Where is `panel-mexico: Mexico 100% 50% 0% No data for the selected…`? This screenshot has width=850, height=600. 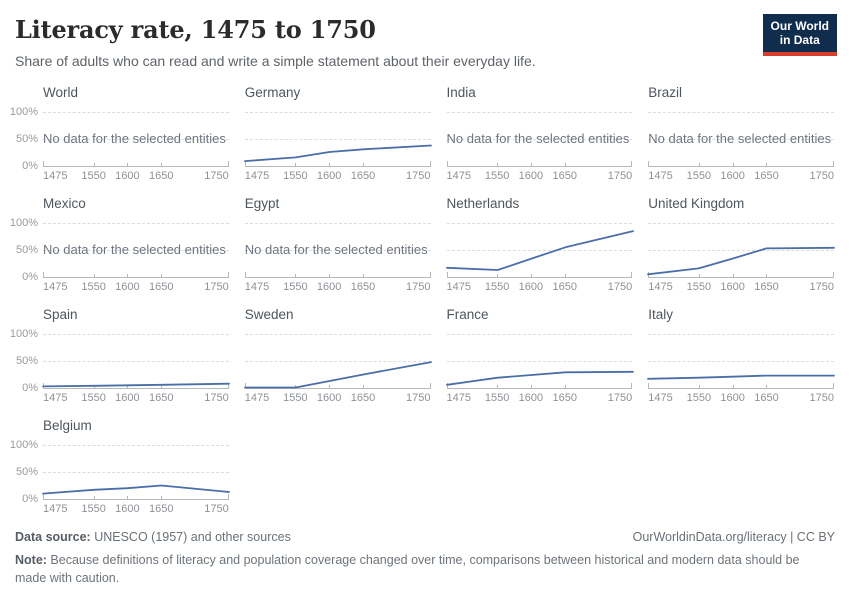
panel-mexico: Mexico 100% 50% 0% No data for the selected… is located at coordinates (119, 245).